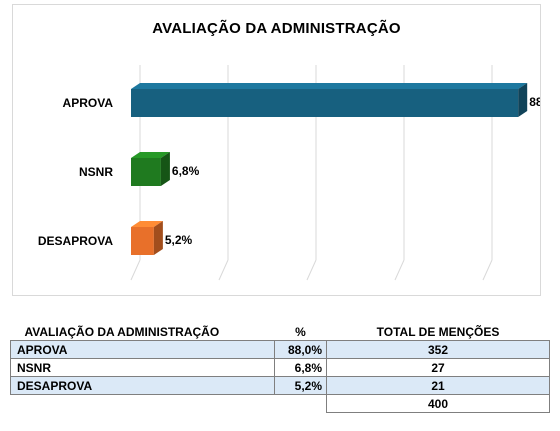 The height and width of the screenshot is (431, 560). Describe the element at coordinates (438, 349) in the screenshot. I see `row-total: 352` at that location.